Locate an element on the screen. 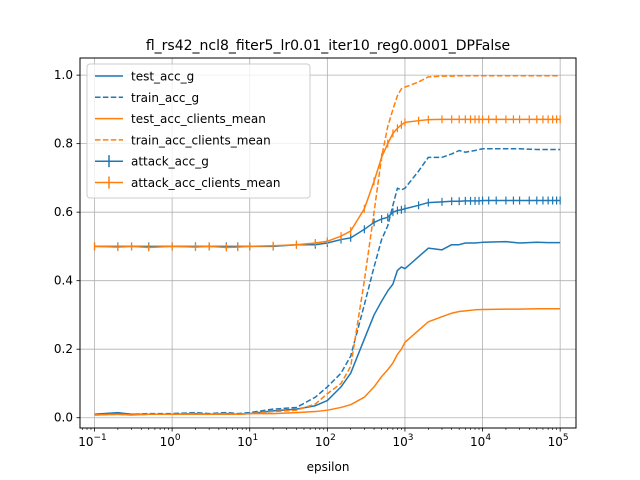 The height and width of the screenshot is (480, 640). y-tick-label: 0.0 is located at coordinates (63, 418).